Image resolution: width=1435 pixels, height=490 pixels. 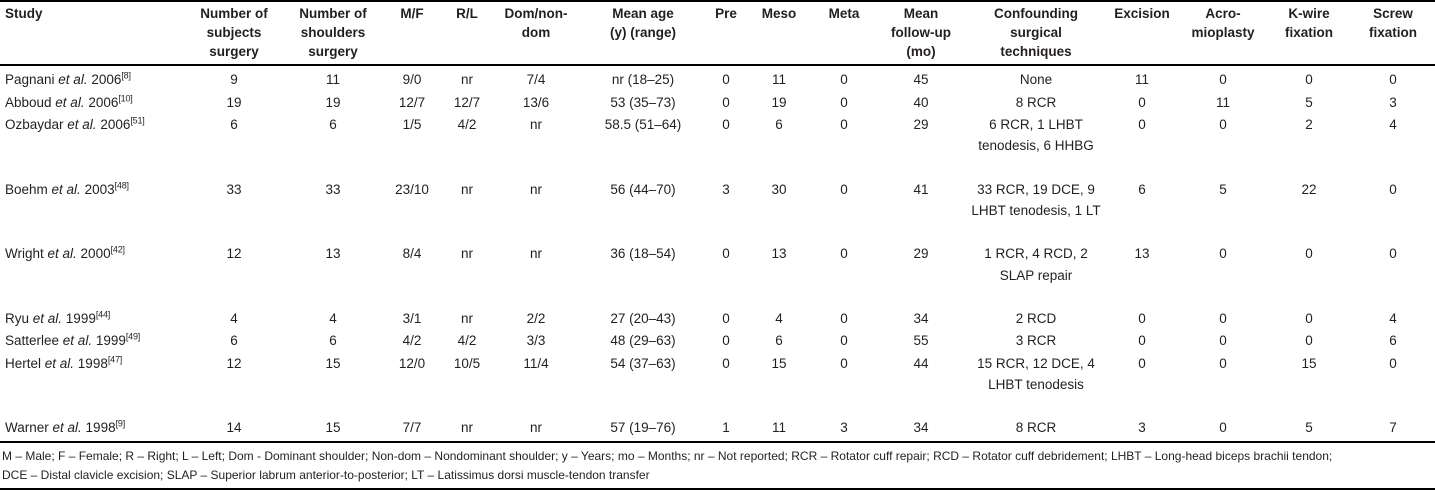 What do you see at coordinates (1142, 34) in the screenshot?
I see `column-header-excision: Excision` at bounding box center [1142, 34].